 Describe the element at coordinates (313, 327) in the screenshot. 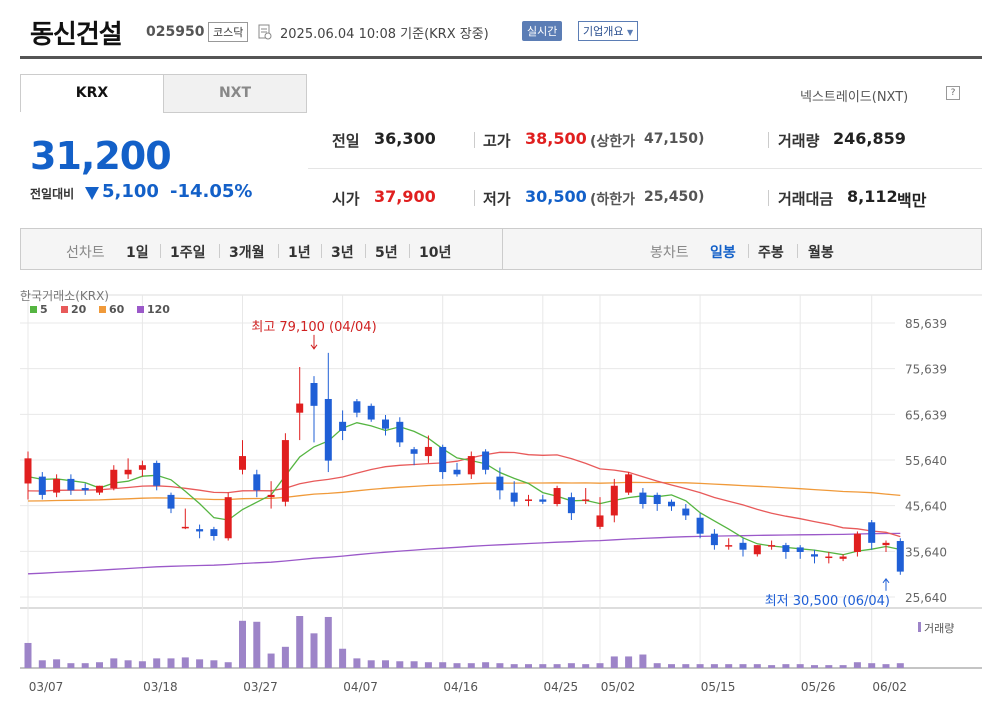

I see `max-annotation: 최고 79,100 (04/04)` at that location.